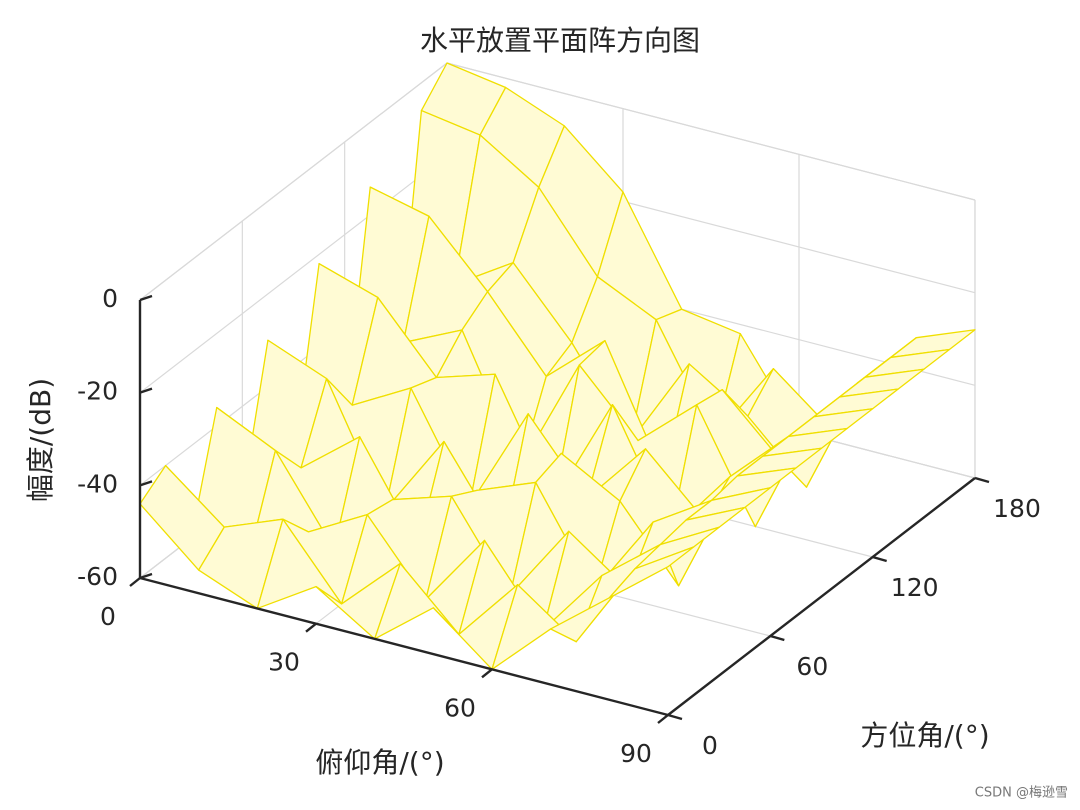 The image size is (1080, 810). Describe the element at coordinates (924, 735) in the screenshot. I see `y-axis-label: 方位角/(°)` at that location.